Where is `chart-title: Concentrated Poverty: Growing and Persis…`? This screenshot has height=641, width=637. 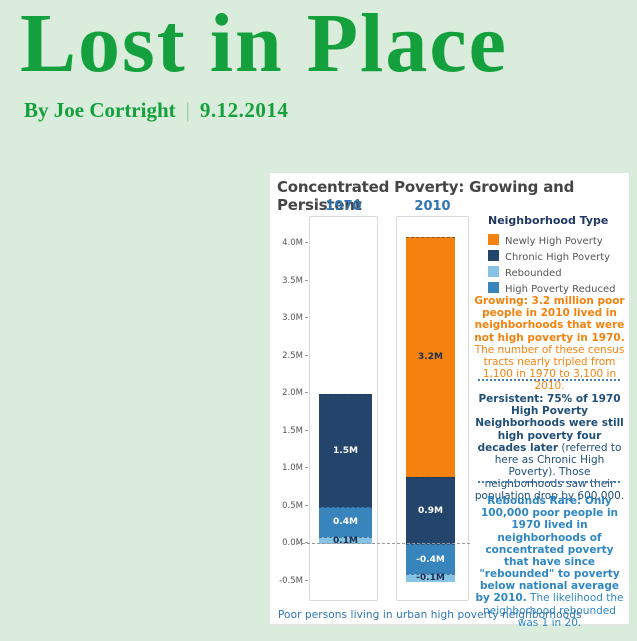 chart-title: Concentrated Poverty: Growing and Persis… is located at coordinates (426, 196).